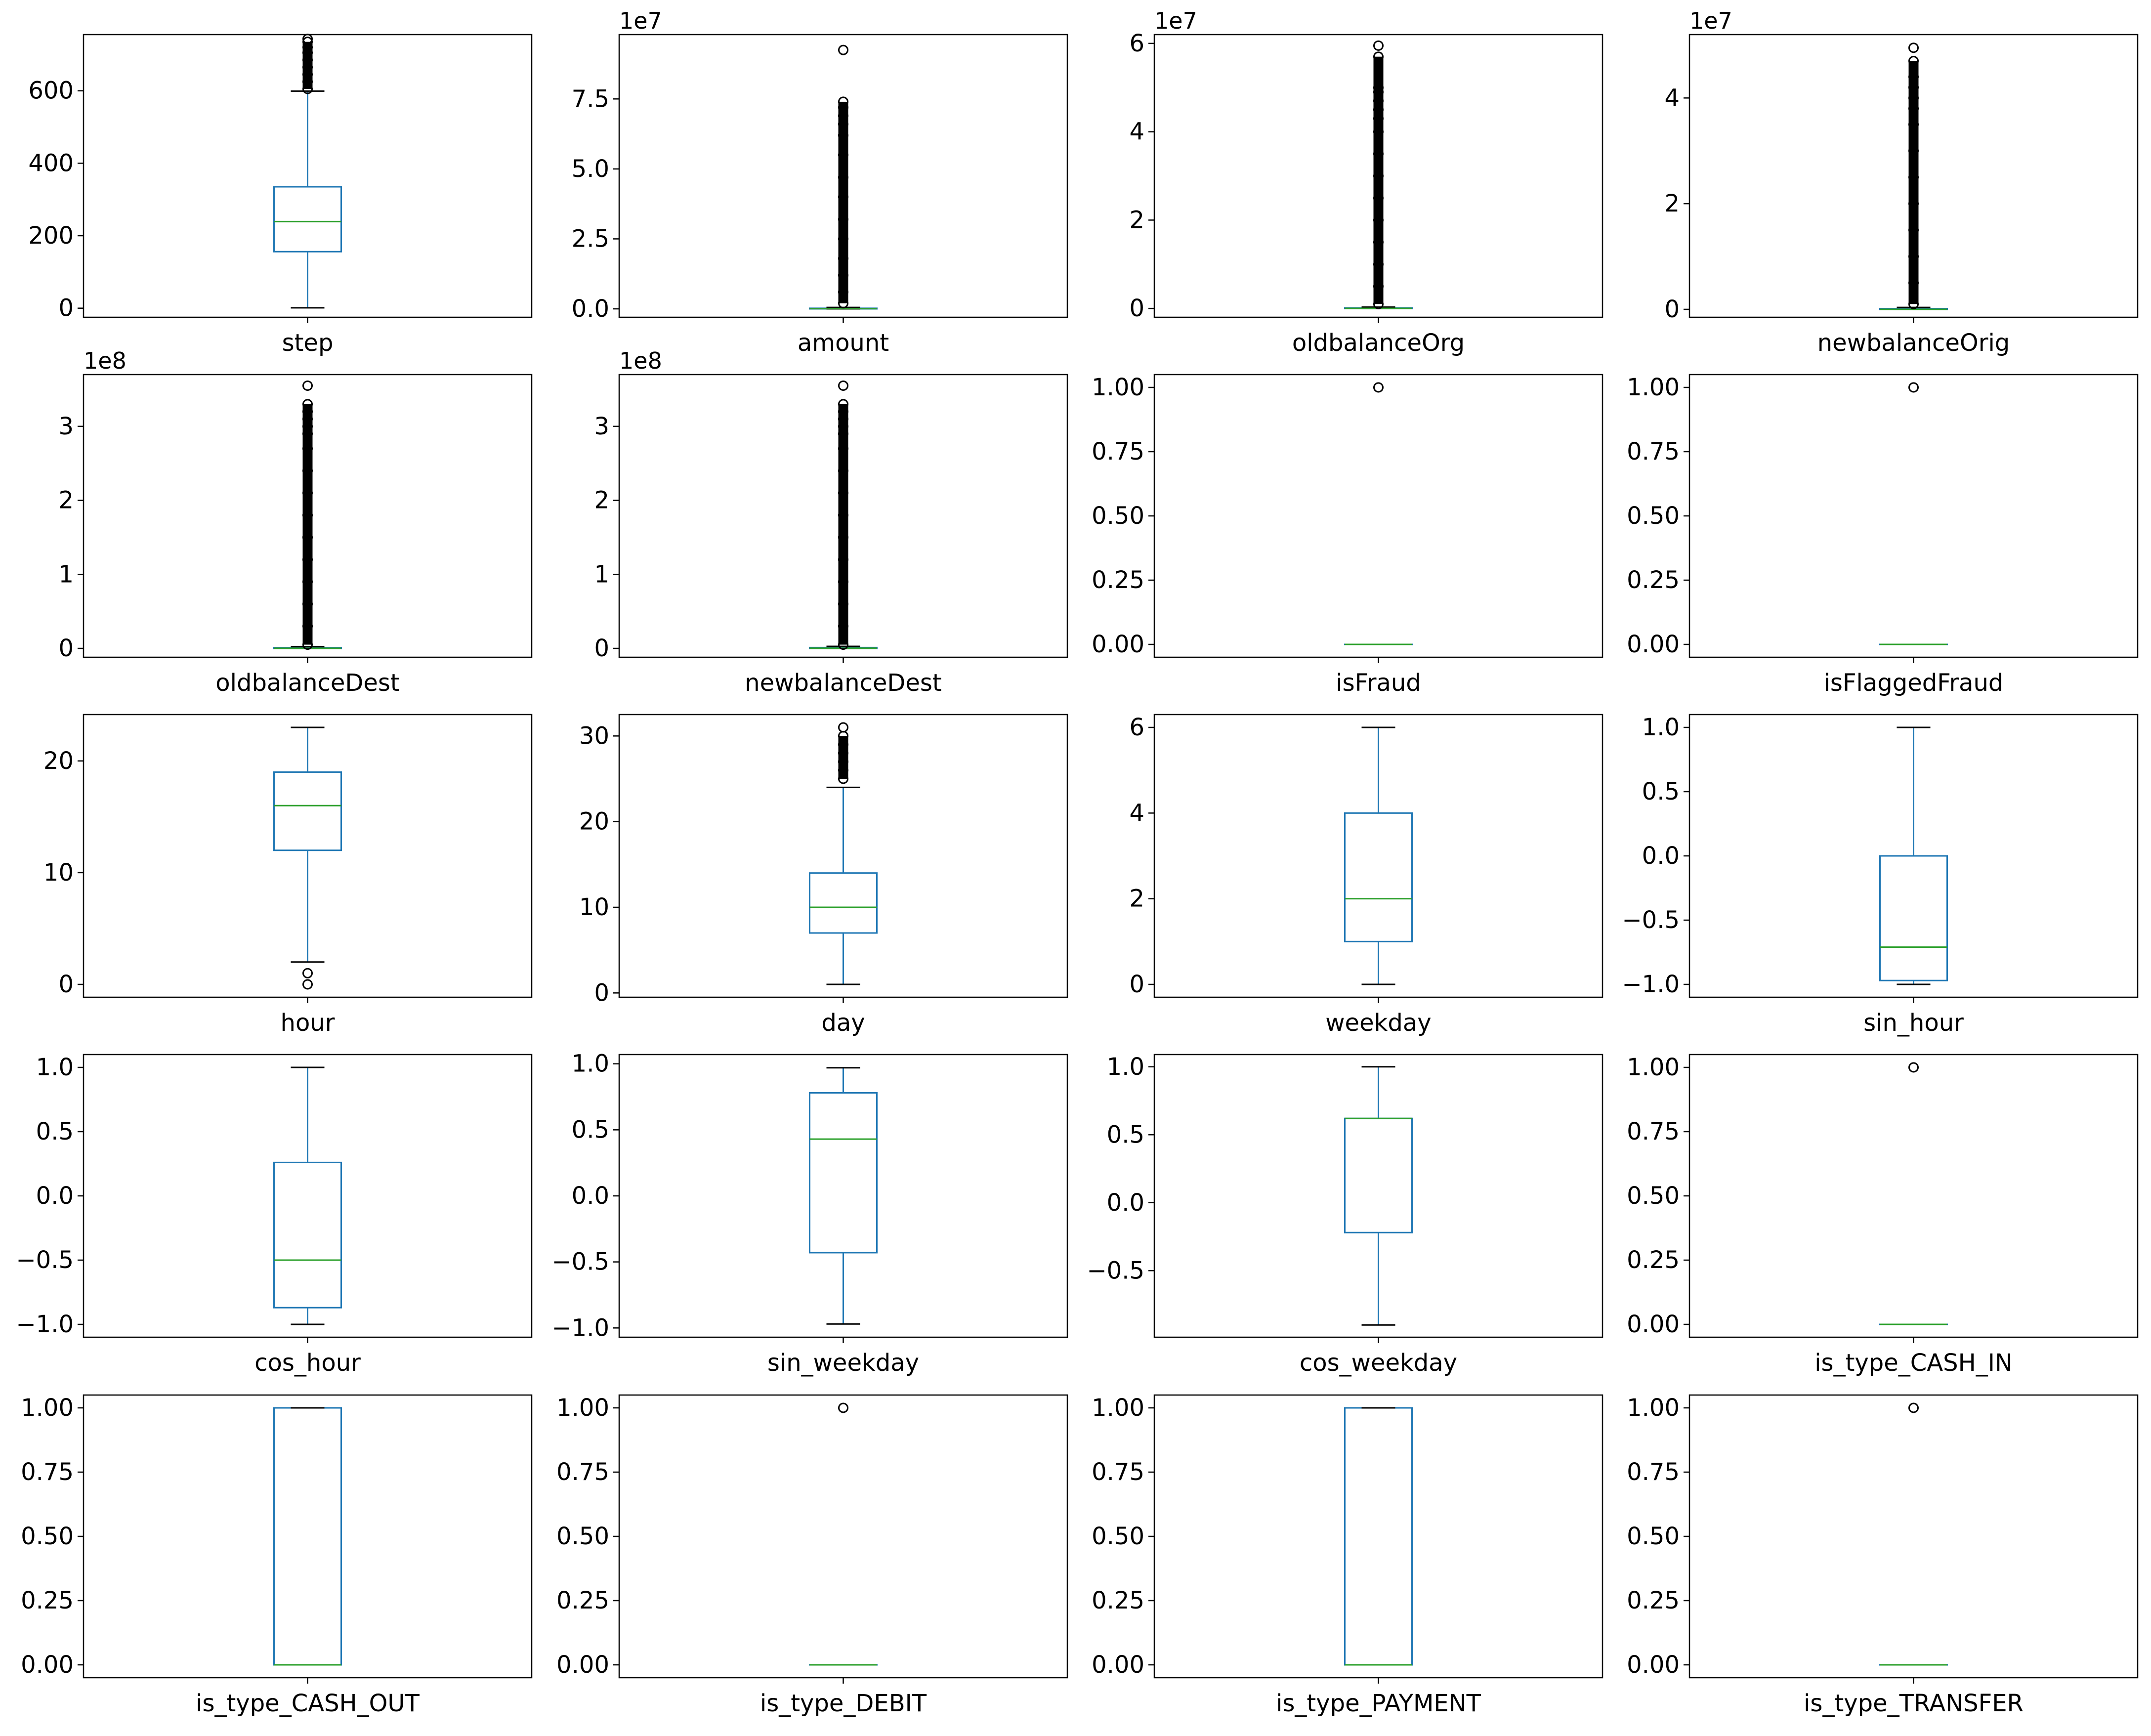 This screenshot has width=2151, height=1736. Describe the element at coordinates (1366, 875) in the screenshot. I see `subplot-weekday: 0 2 4 6 weekday` at that location.